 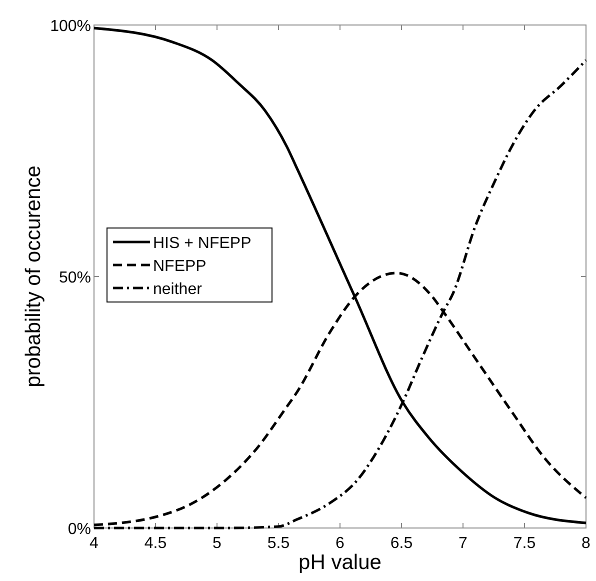 I want to click on y-tick-label: 50%, so click(x=74, y=278).